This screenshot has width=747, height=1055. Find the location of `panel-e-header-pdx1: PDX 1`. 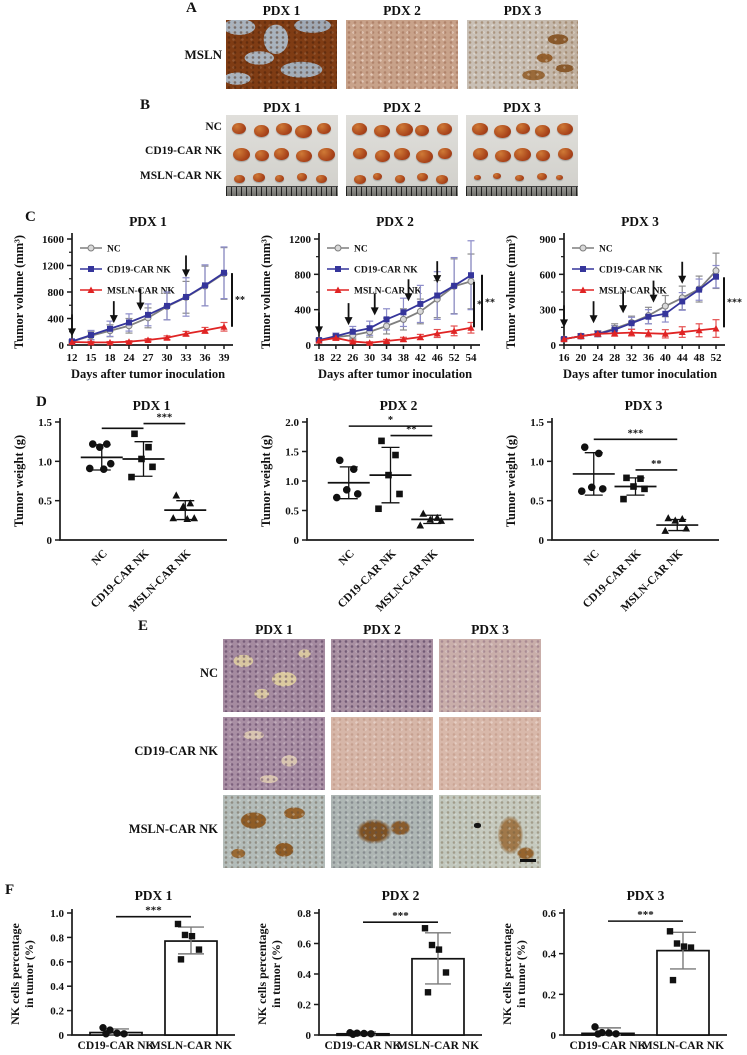

panel-e-header-pdx1: PDX 1 is located at coordinates (274, 629).